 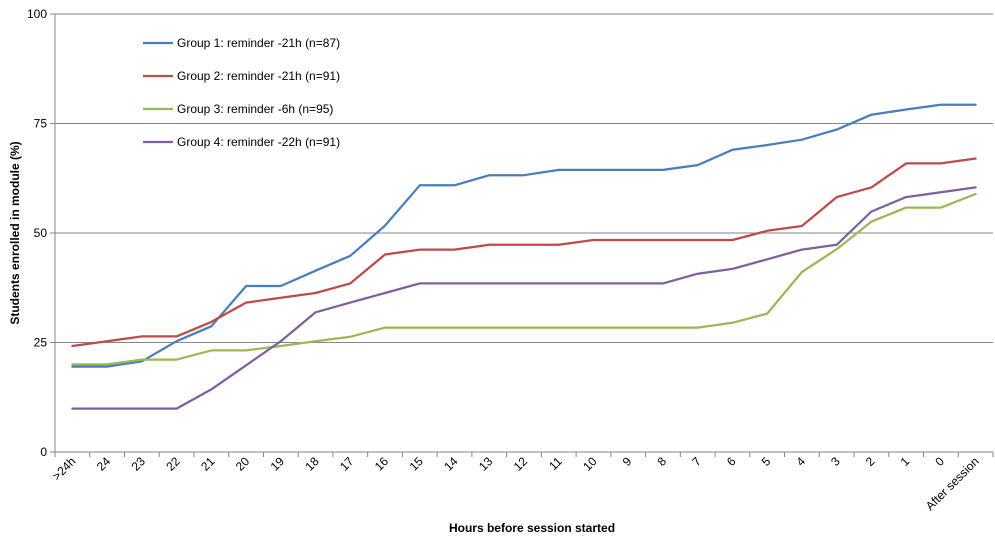 What do you see at coordinates (37, 14) in the screenshot?
I see `y-tick-label: 100` at bounding box center [37, 14].